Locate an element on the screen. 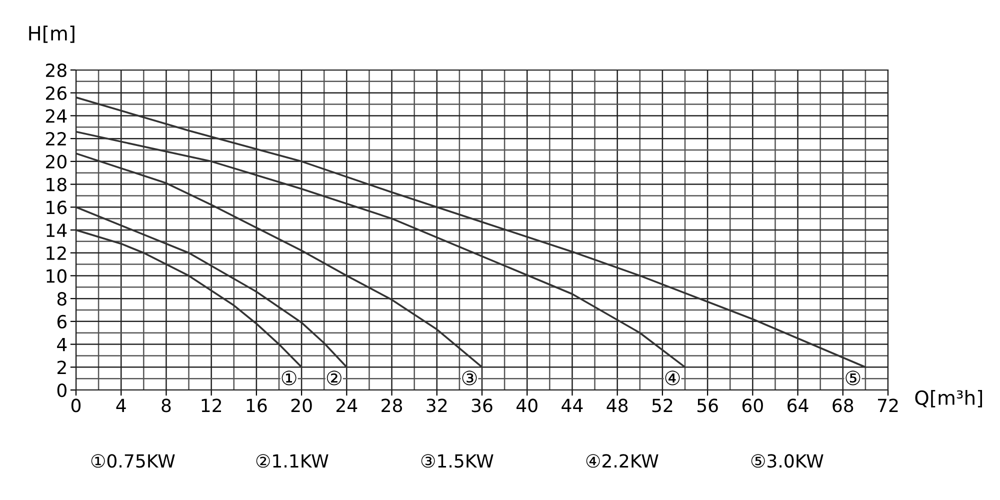  annotation: ③ is located at coordinates (469, 378).